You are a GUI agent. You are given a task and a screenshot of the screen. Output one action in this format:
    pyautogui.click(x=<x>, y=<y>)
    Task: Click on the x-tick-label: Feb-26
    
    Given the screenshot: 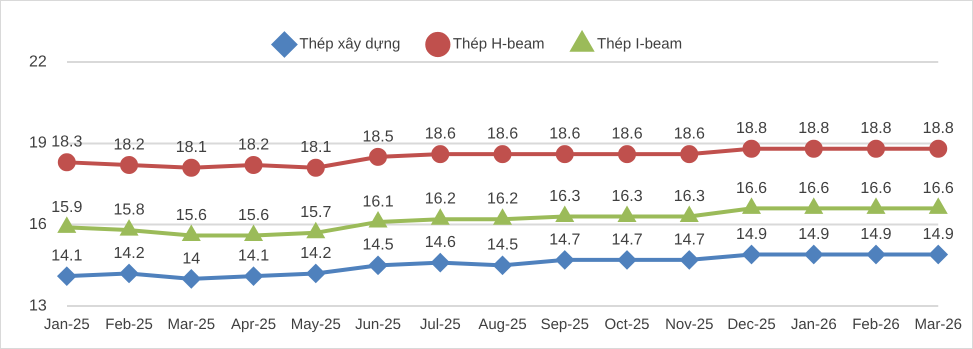 What is the action you would take?
    pyautogui.click(x=876, y=325)
    